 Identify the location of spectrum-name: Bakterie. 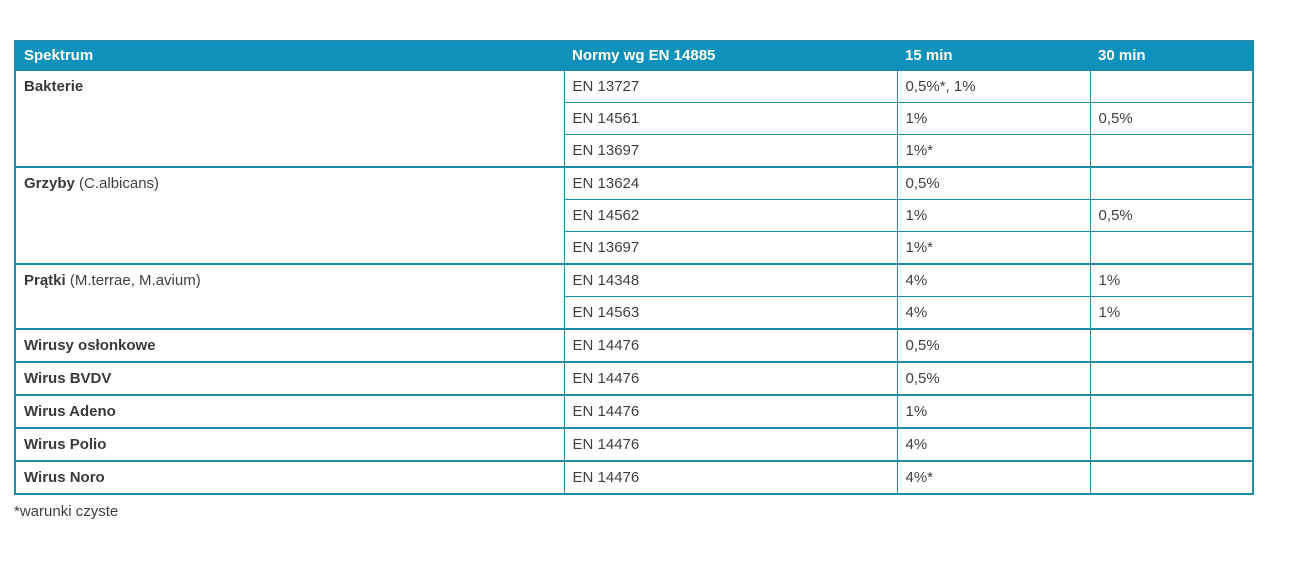
(54, 86).